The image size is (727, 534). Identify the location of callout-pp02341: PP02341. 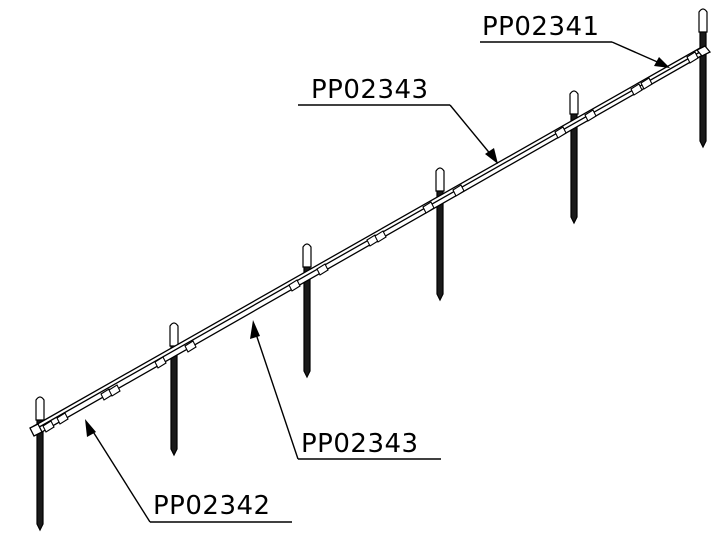
(575, 40).